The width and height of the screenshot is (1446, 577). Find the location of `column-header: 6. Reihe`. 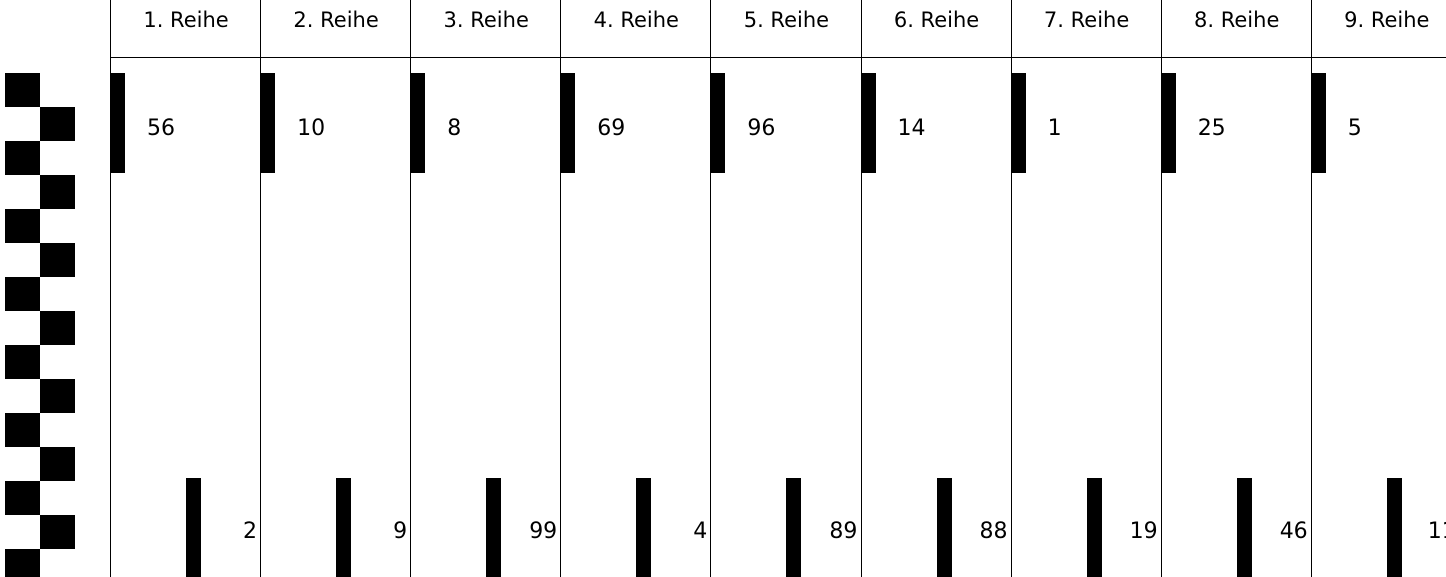

column-header: 6. Reihe is located at coordinates (936, 20).